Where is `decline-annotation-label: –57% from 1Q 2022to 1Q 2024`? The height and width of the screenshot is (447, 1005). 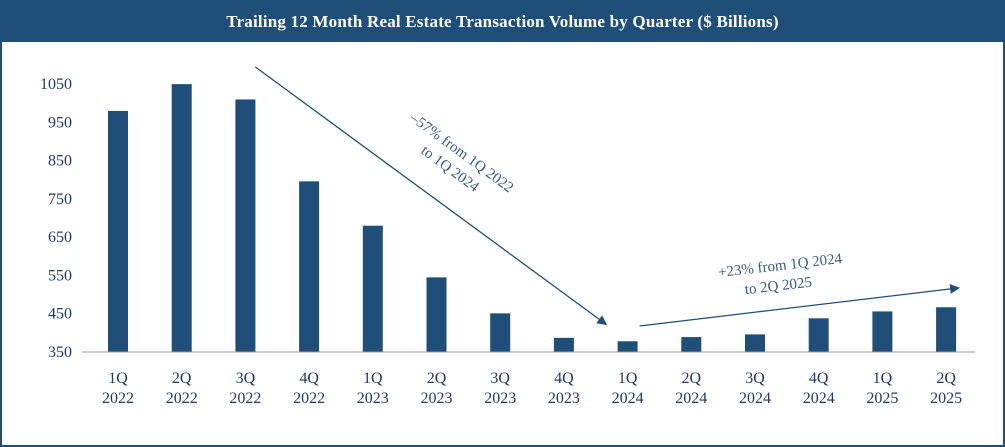 decline-annotation-label: –57% from 1Q 2022to 1Q 2024 is located at coordinates (455, 160).